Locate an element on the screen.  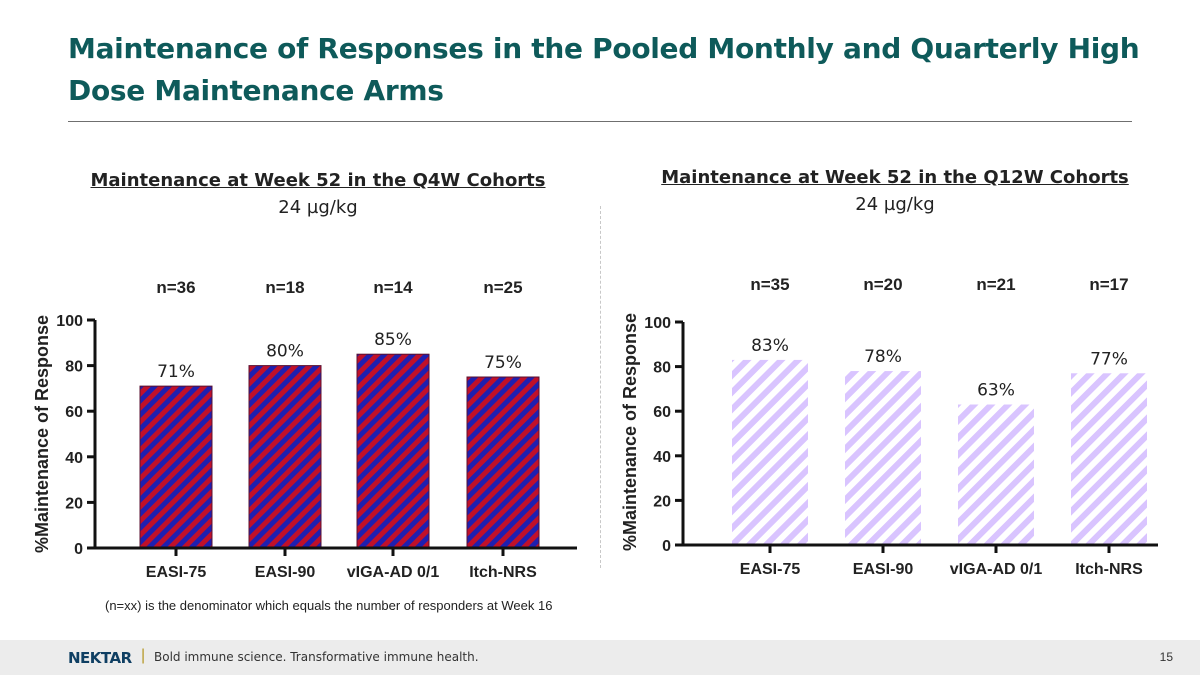
q4w-y-tick-label-60: 60 is located at coordinates (74, 412).